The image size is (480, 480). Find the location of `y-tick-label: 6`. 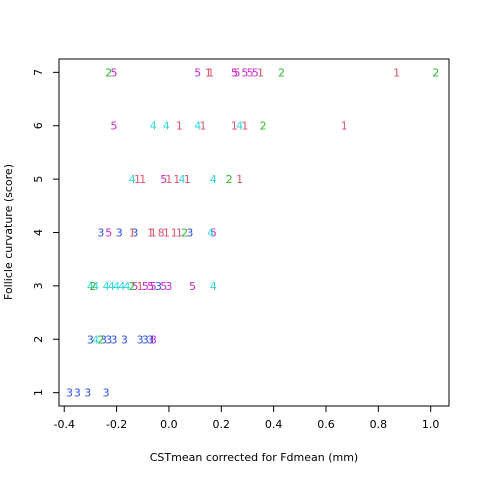

y-tick-label: 6 is located at coordinates (38, 125).